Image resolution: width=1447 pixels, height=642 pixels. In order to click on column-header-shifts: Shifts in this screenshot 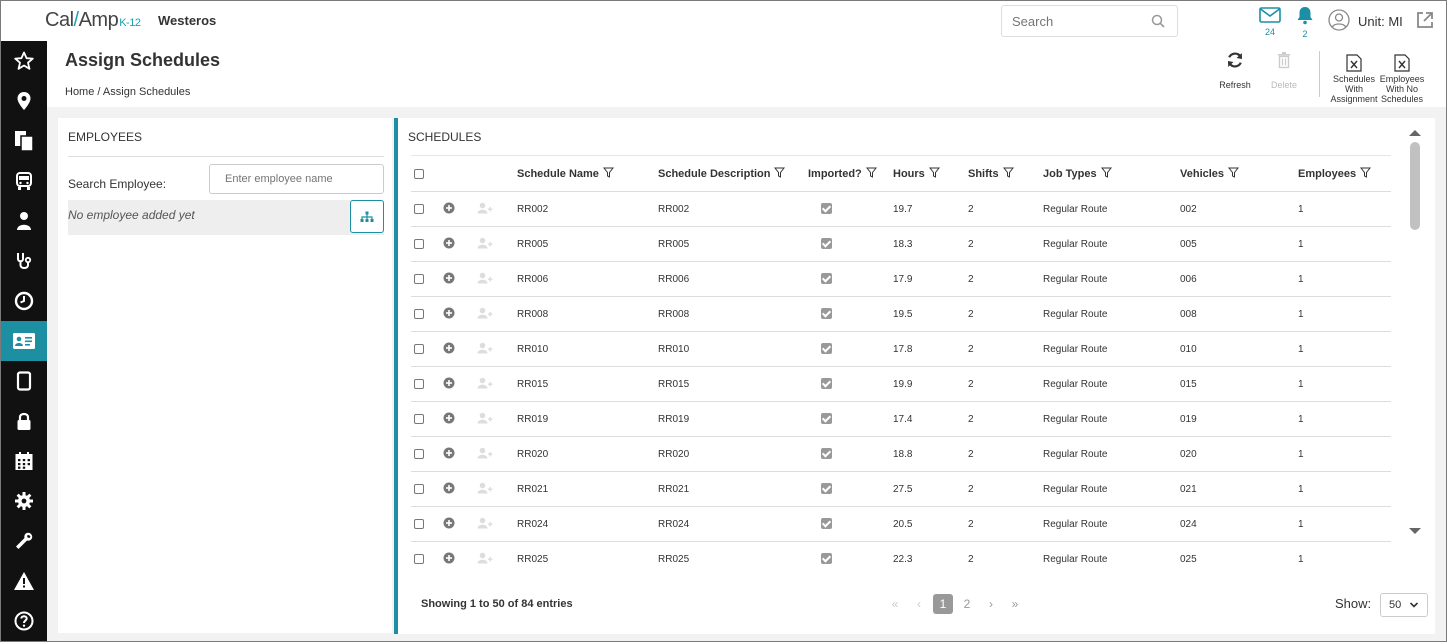, I will do `click(1005, 173)`.